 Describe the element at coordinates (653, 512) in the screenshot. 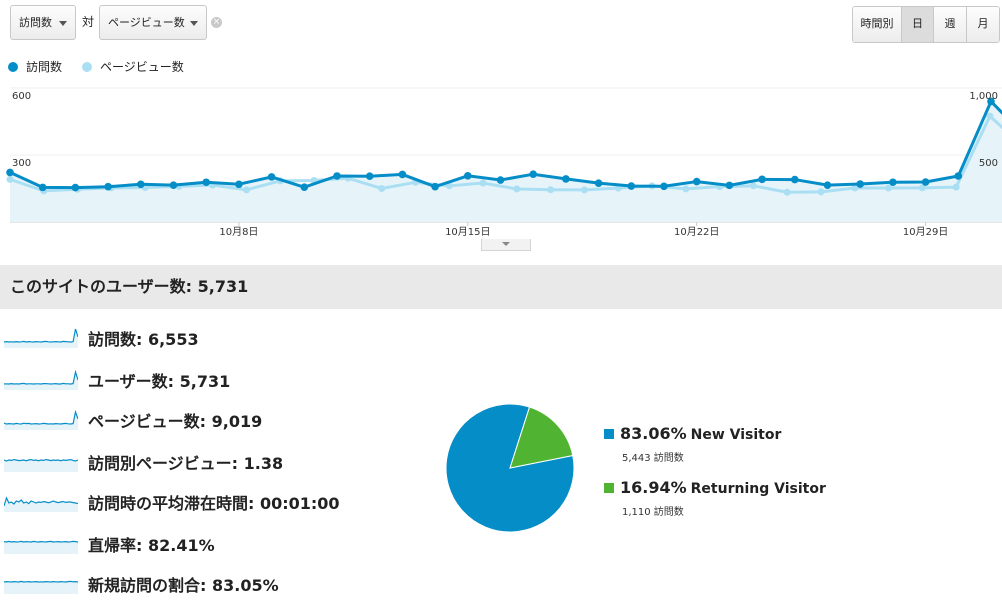

I see `pie-count: 1,110 訪問数` at that location.